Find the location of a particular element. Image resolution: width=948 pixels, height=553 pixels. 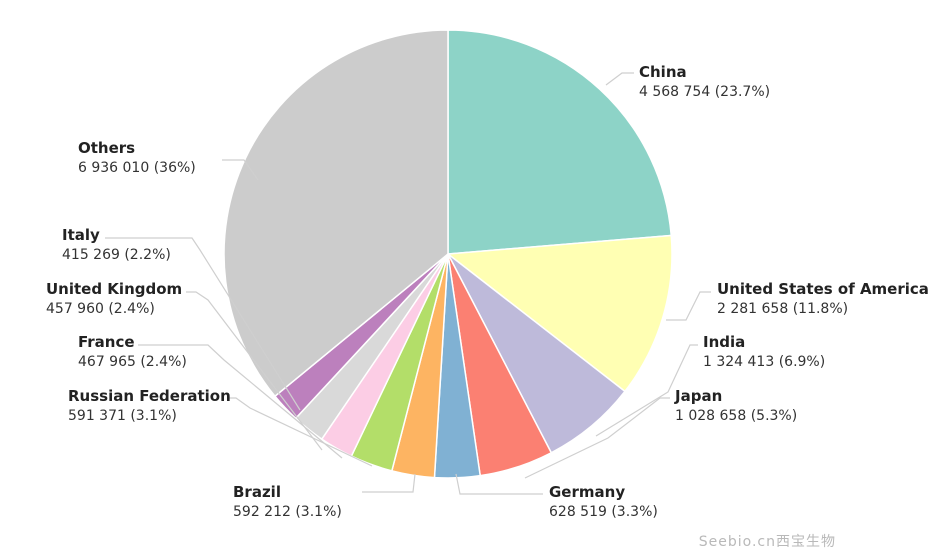

slice-label-value: 592 212 (3.1%) is located at coordinates (287, 512).